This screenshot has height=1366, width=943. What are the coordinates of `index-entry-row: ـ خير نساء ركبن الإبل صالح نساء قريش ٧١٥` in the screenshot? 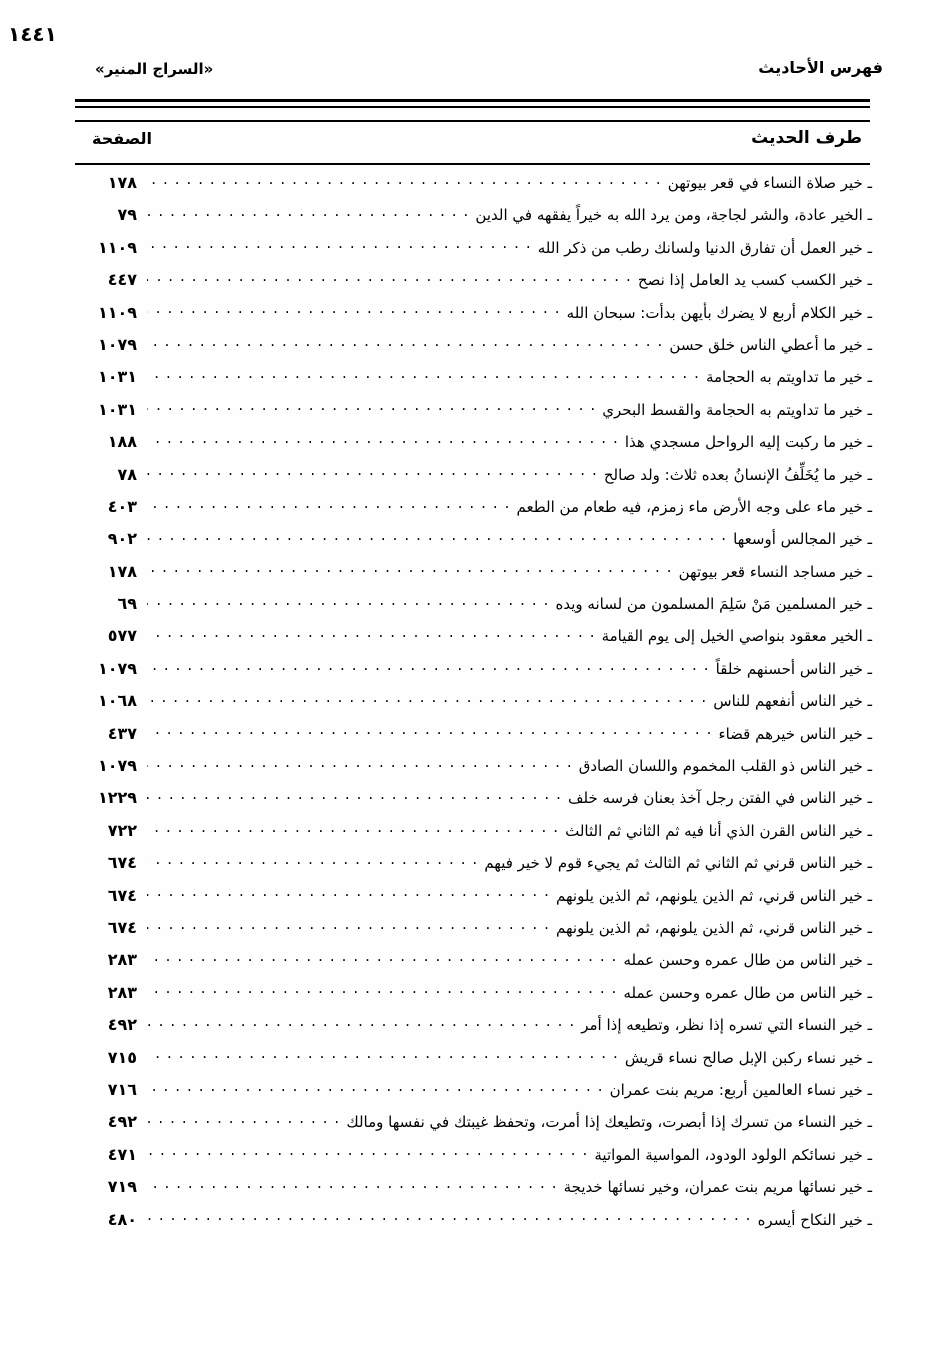 It's located at (475, 1063).